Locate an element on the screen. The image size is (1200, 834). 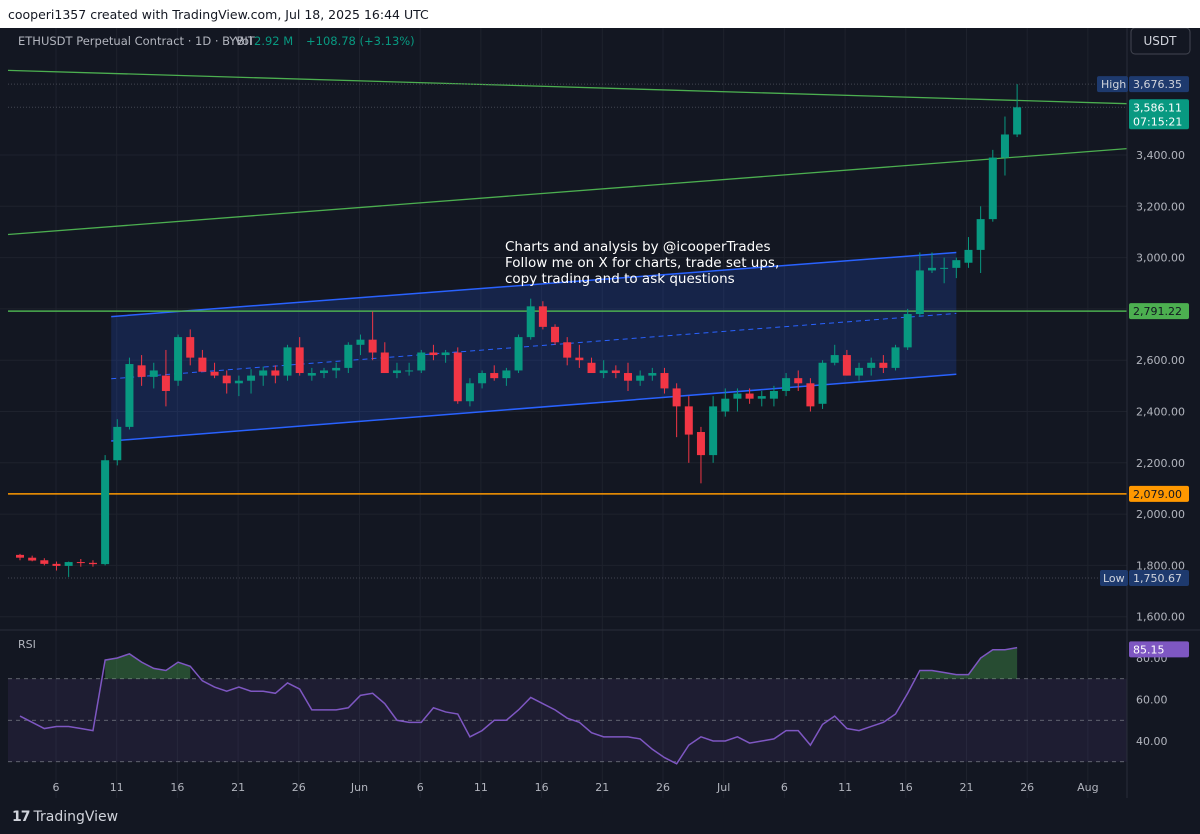
currency-button is located at coordinates (1160, 41).